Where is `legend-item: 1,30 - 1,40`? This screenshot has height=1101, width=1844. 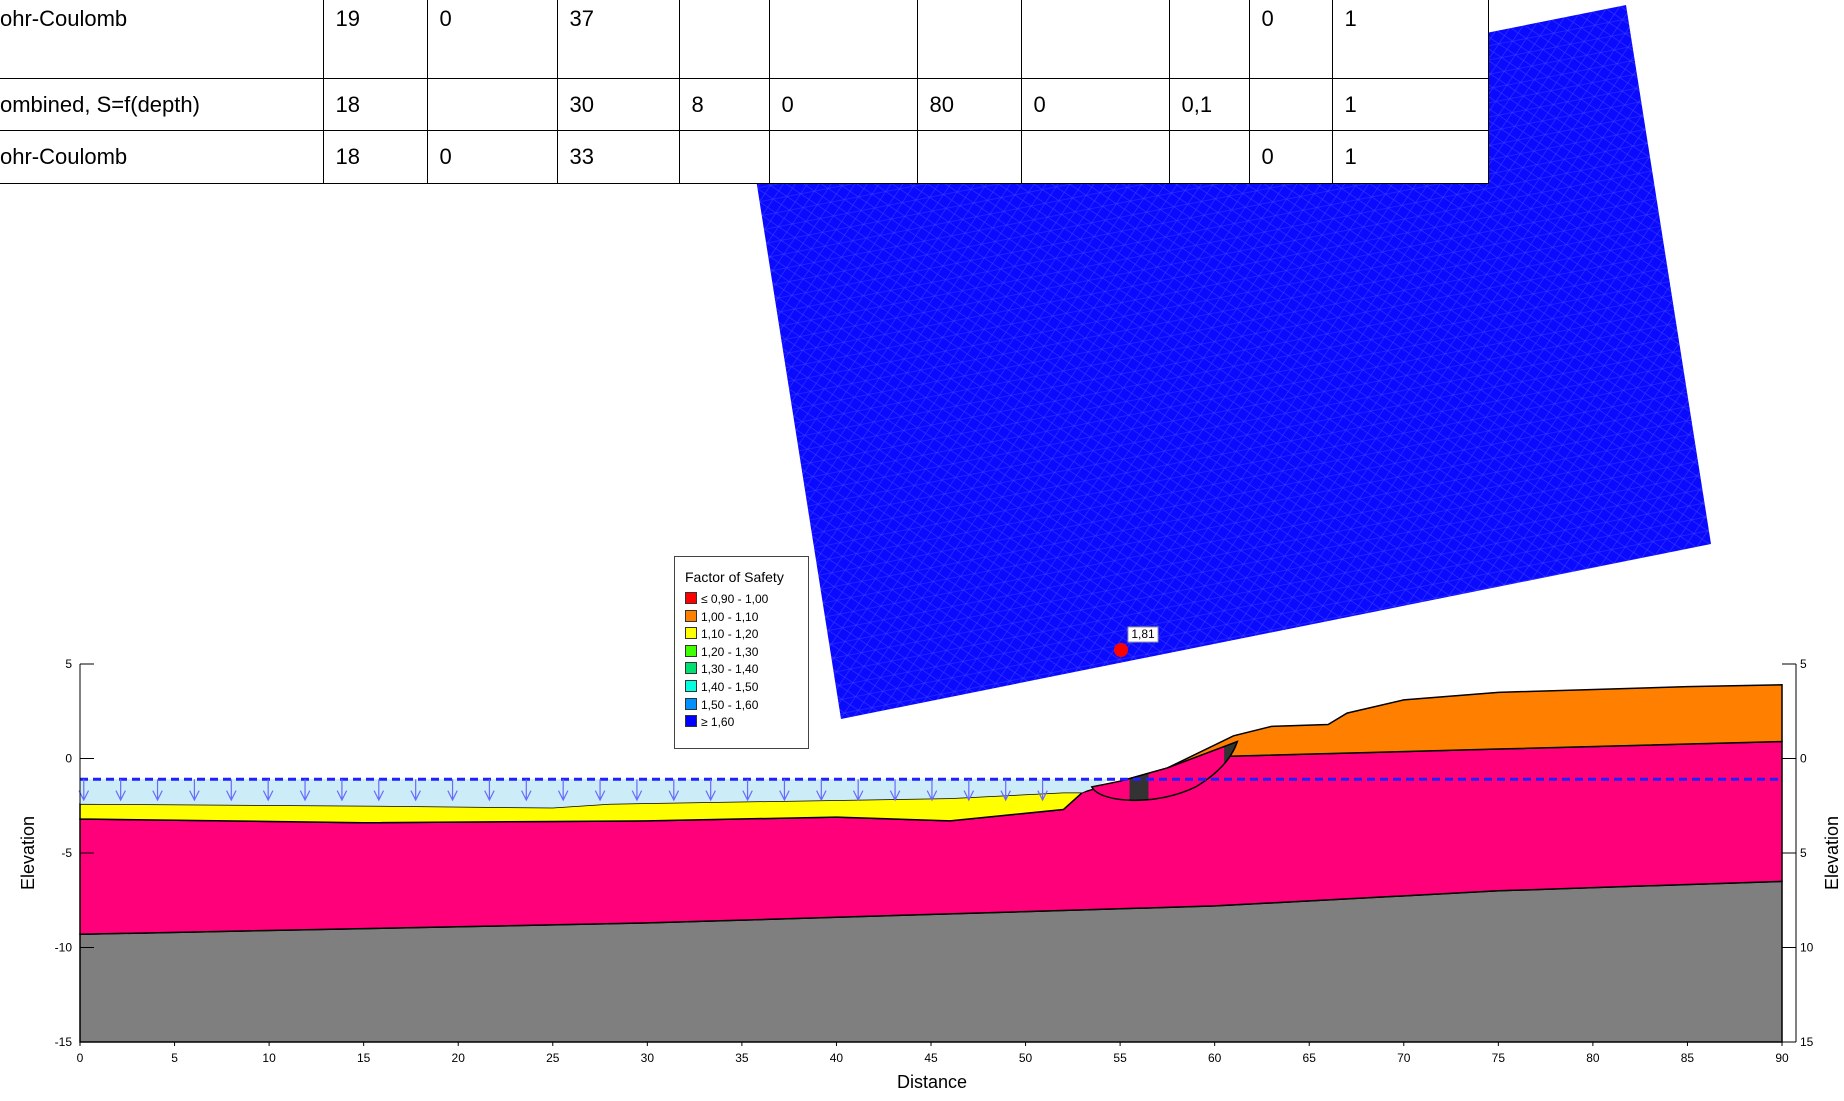 legend-item: 1,30 - 1,40 is located at coordinates (746, 670).